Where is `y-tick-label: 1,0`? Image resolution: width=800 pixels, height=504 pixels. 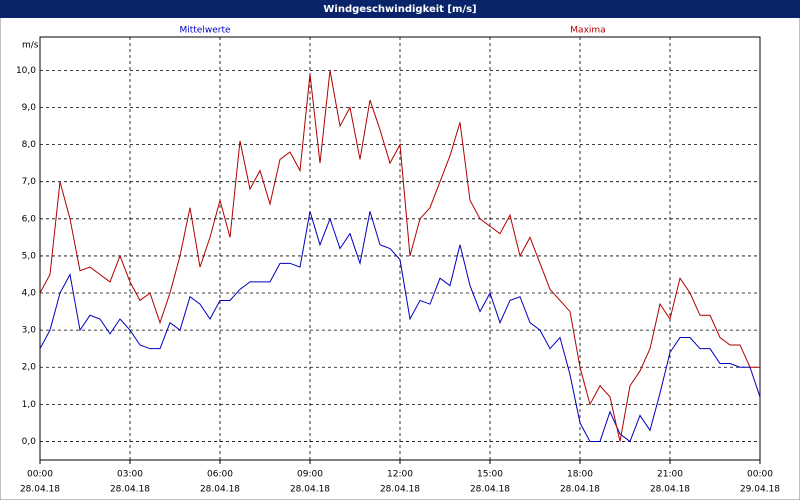 y-tick-label: 1,0 is located at coordinates (29, 405).